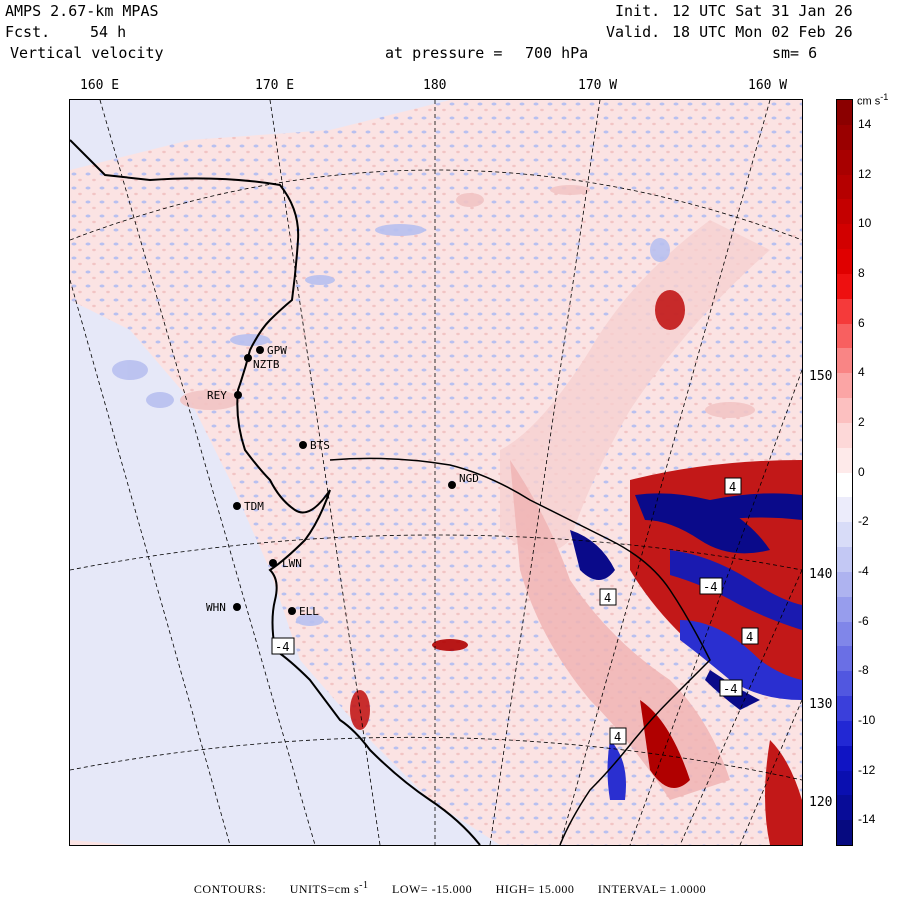  I want to click on field-name: Vertical velocity, so click(87, 53).